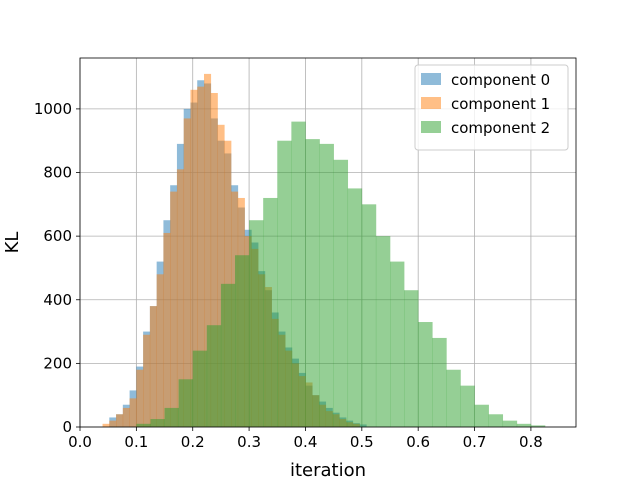 The height and width of the screenshot is (480, 640). I want to click on y-tick-label: 200, so click(57, 363).